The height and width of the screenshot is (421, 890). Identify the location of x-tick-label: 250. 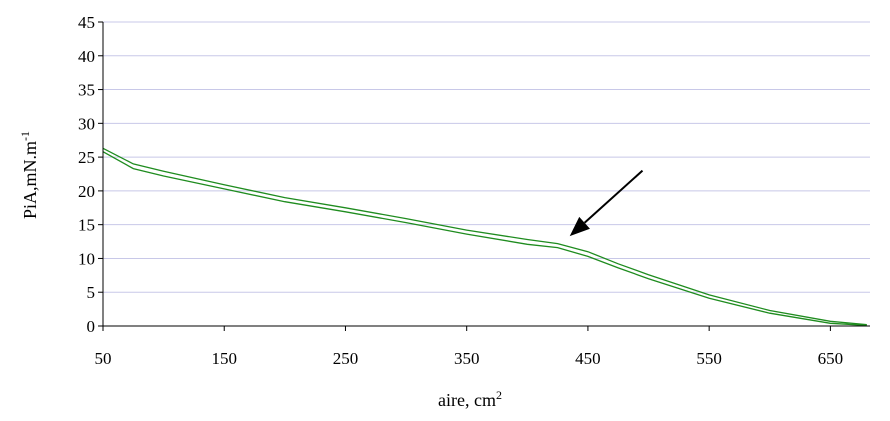
(346, 358).